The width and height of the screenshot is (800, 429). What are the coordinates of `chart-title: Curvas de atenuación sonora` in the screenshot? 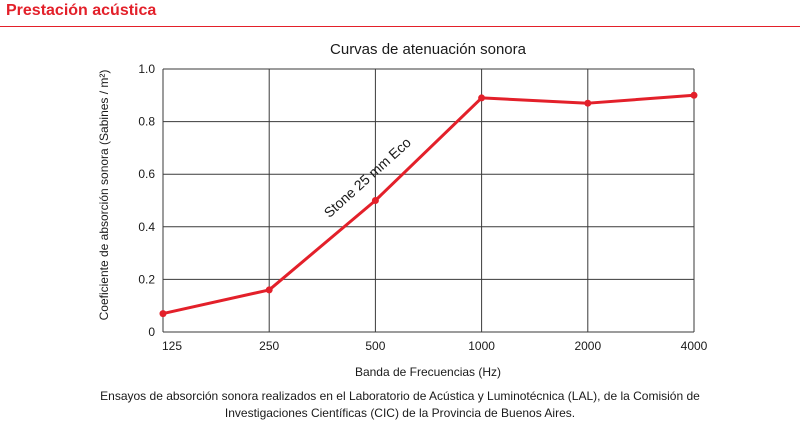 It's located at (428, 49).